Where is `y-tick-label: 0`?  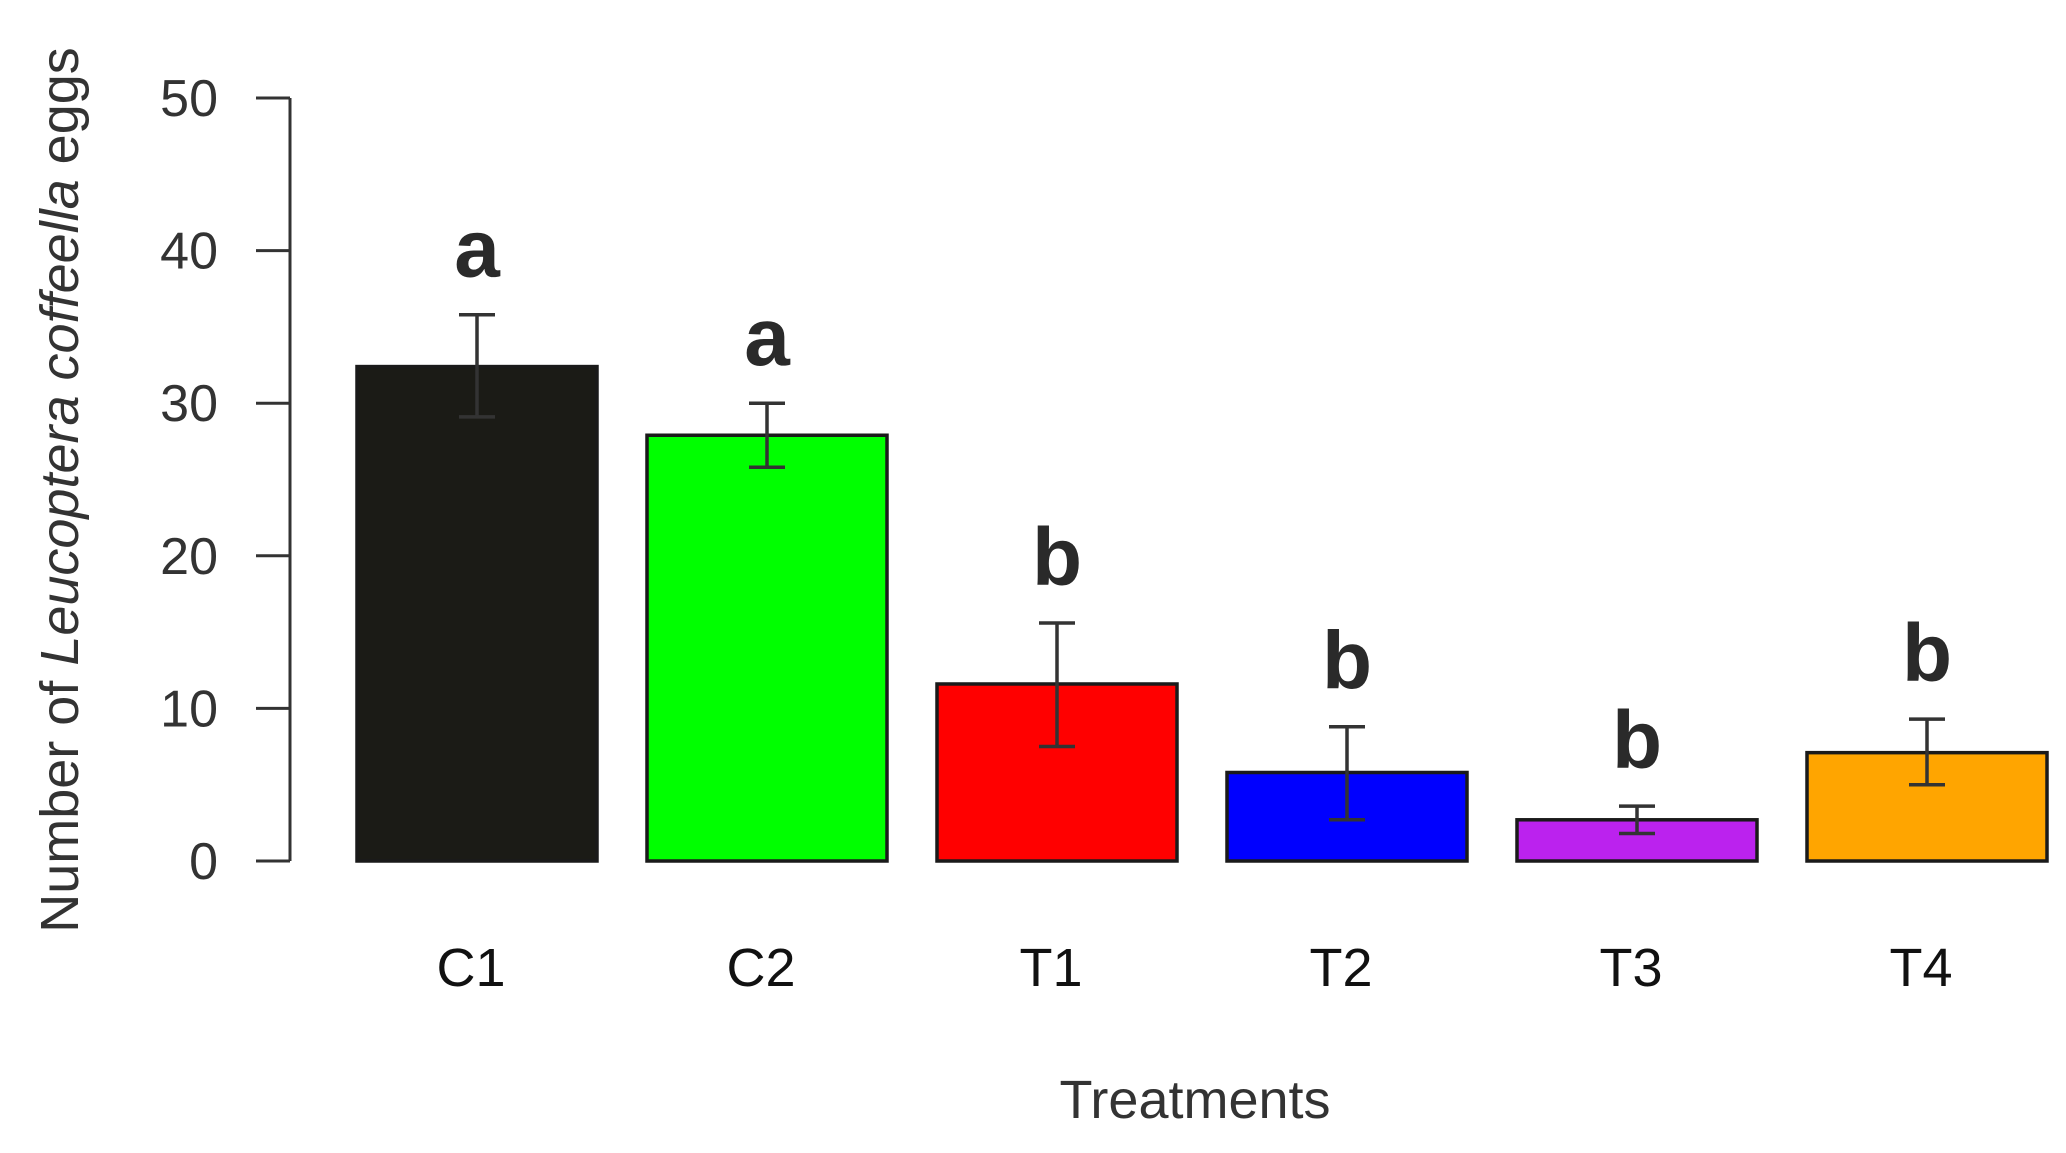
y-tick-label: 0 is located at coordinates (203, 862).